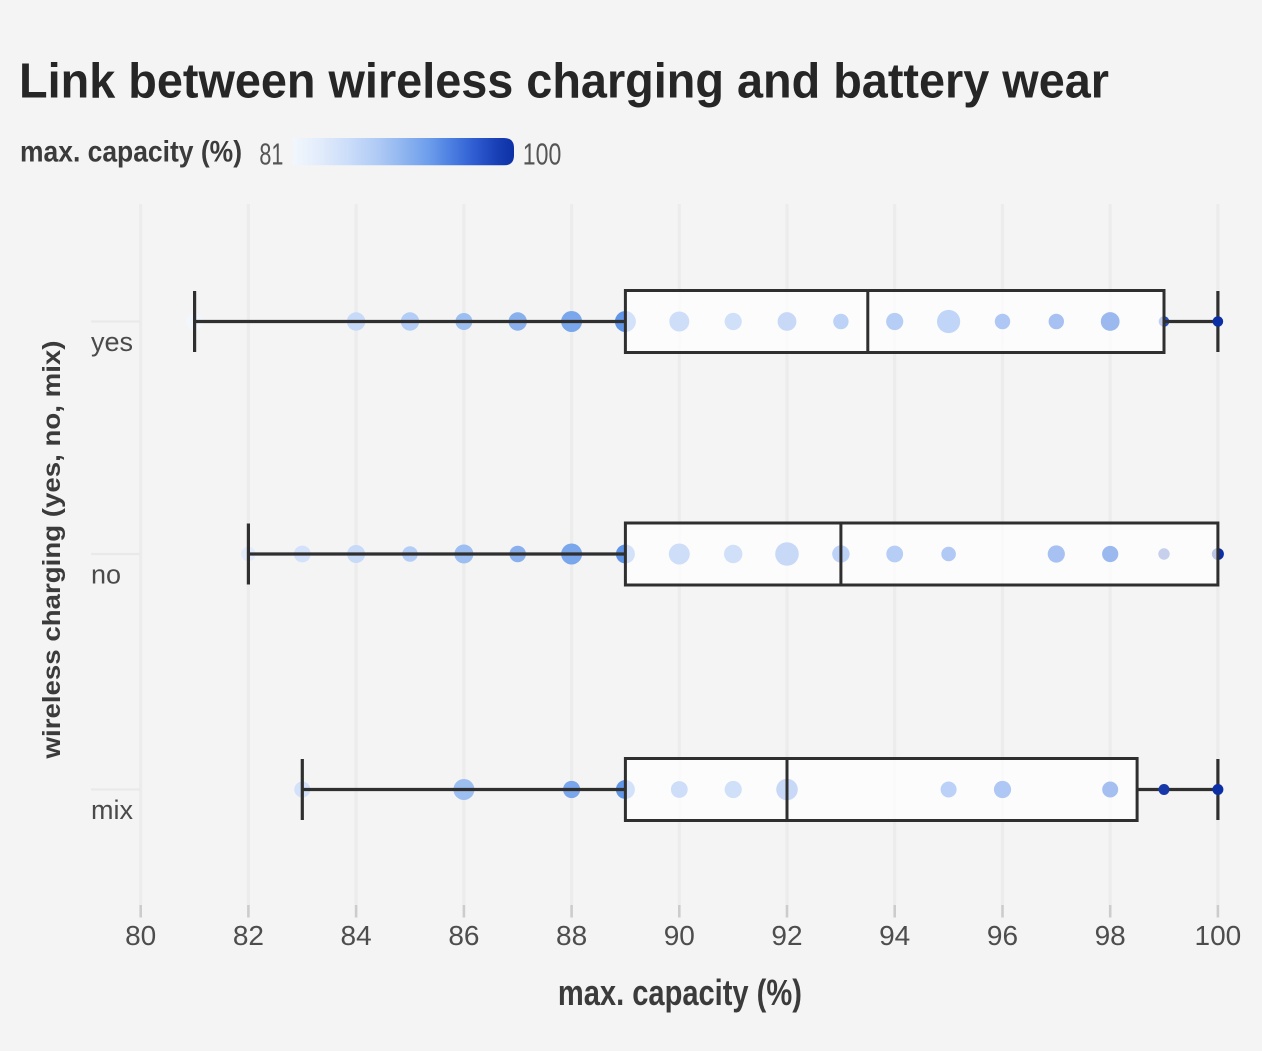  What do you see at coordinates (248, 935) in the screenshot?
I see `svg-text: 82` at bounding box center [248, 935].